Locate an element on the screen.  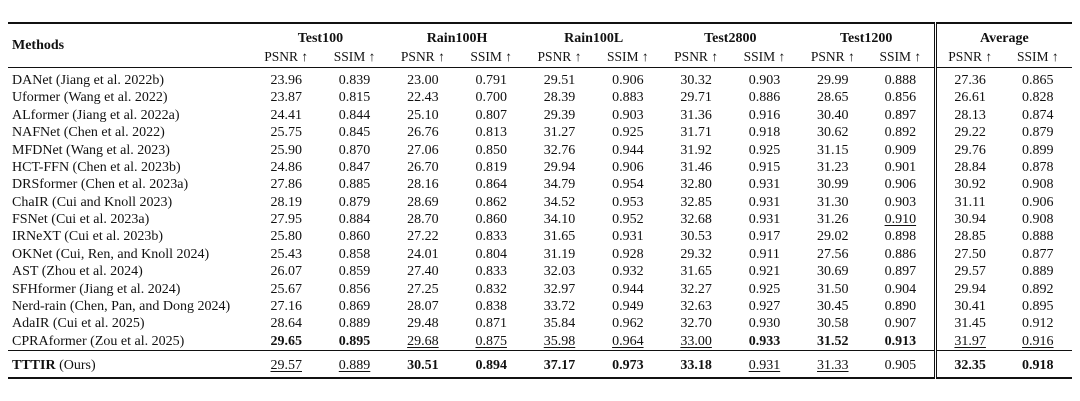
metric-cell: 31.92 is located at coordinates (696, 150).